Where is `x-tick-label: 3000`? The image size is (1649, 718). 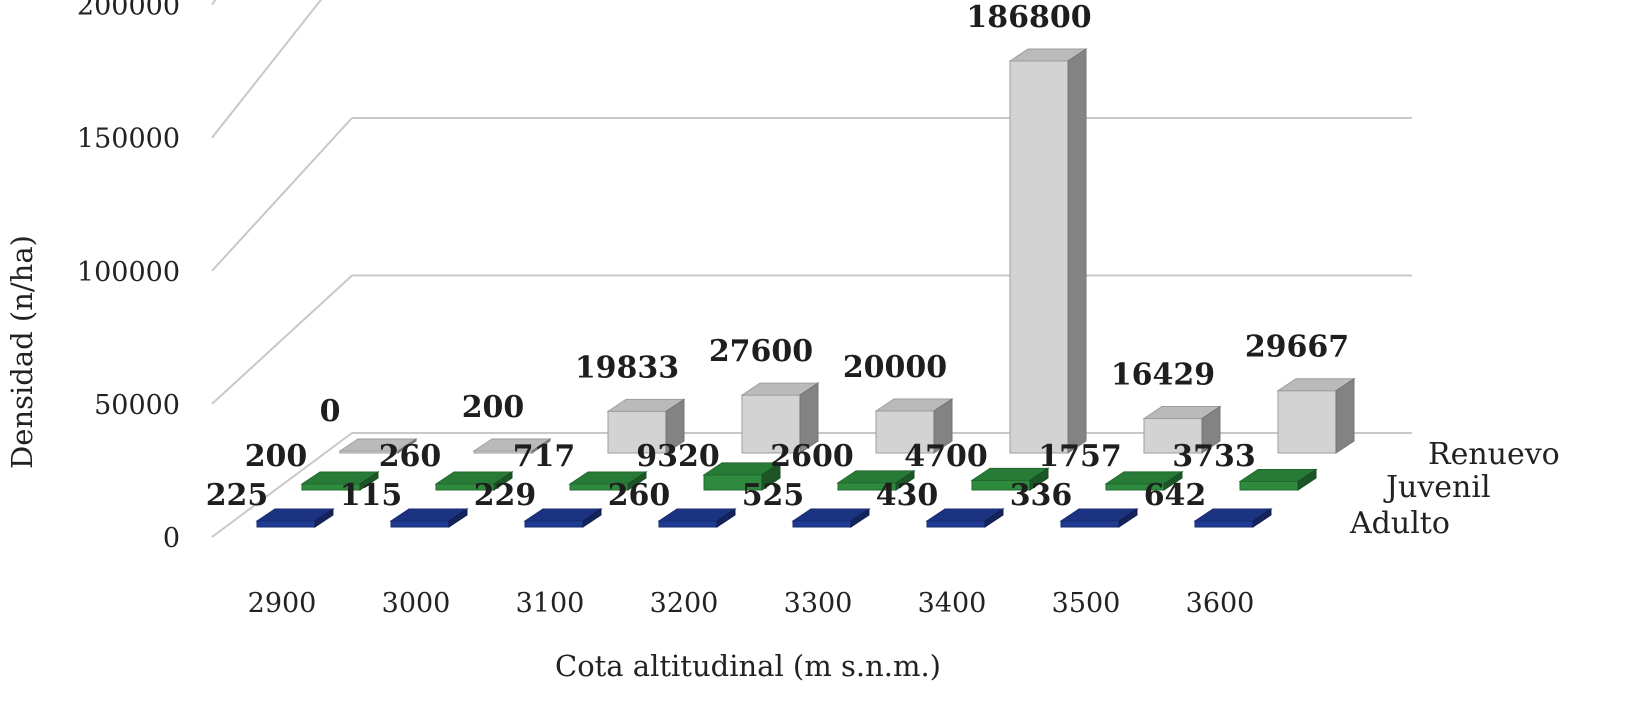 x-tick-label: 3000 is located at coordinates (416, 603).